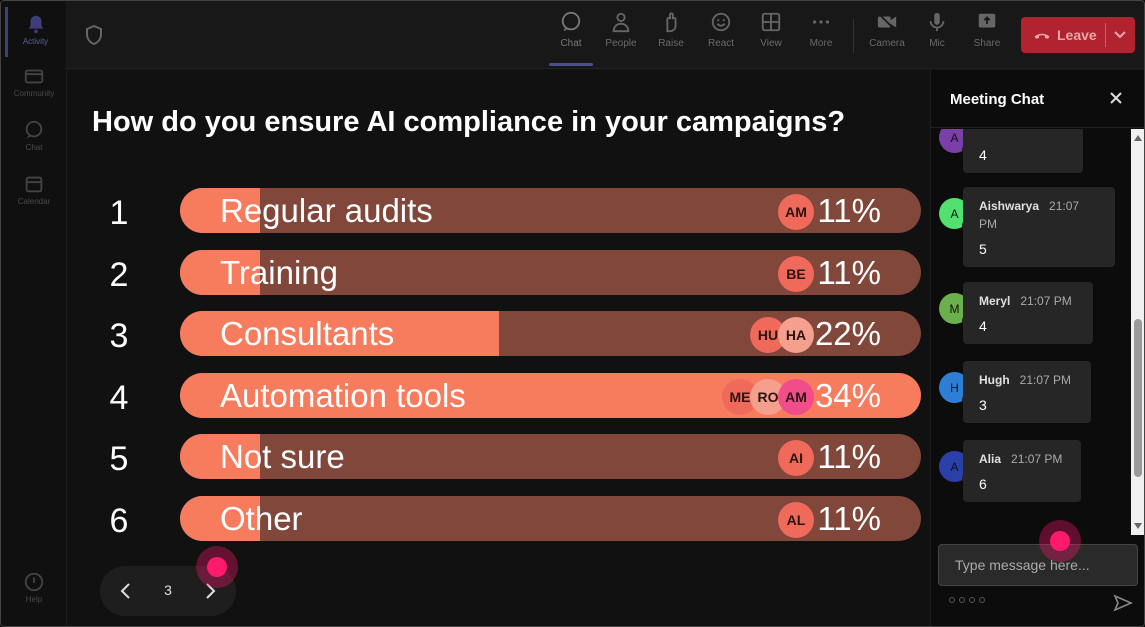  I want to click on option-percent: 11%, so click(849, 272).